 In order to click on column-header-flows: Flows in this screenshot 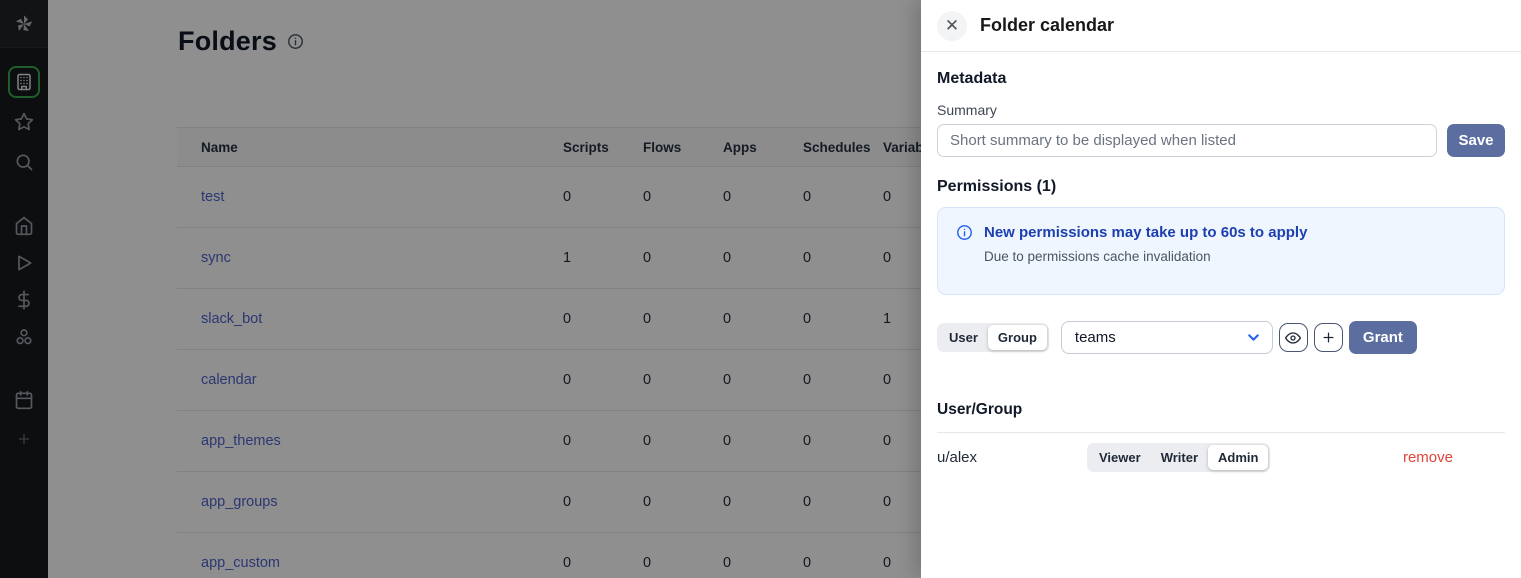, I will do `click(662, 147)`.